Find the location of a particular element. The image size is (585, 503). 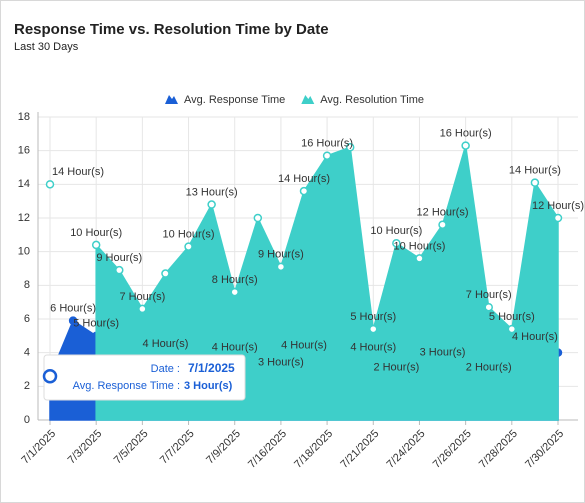

tooltip-date-label: Date : is located at coordinates (165, 369).